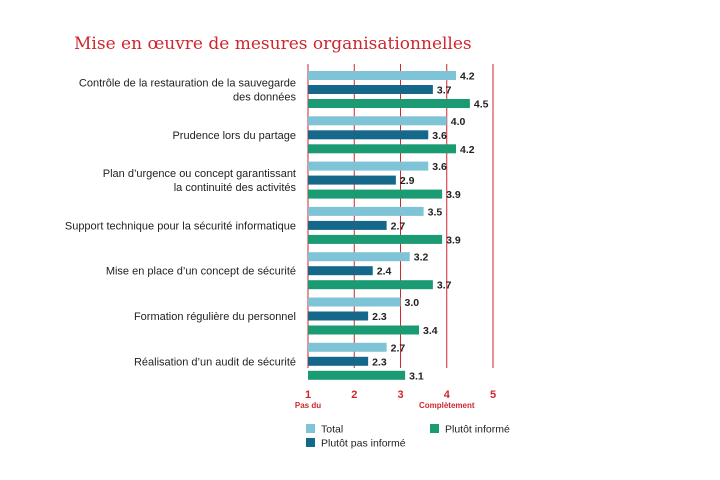 The height and width of the screenshot is (480, 720). What do you see at coordinates (234, 136) in the screenshot?
I see `category-label: Prudence lors du partage` at bounding box center [234, 136].